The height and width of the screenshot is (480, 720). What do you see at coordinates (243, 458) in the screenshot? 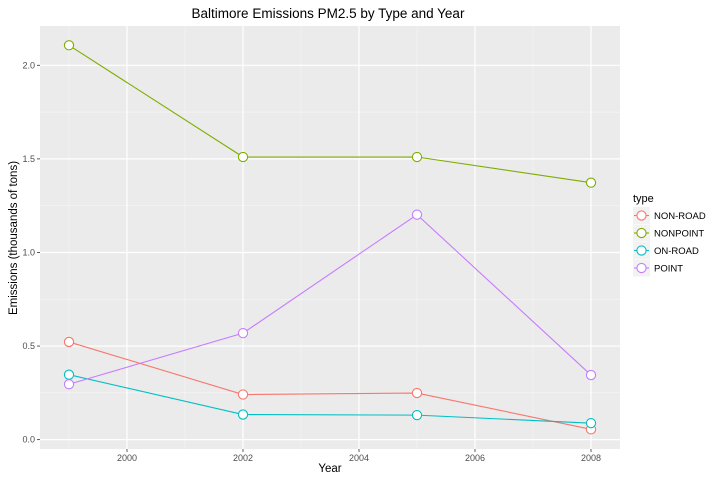
I see `x-tick-label: 2002` at bounding box center [243, 458].